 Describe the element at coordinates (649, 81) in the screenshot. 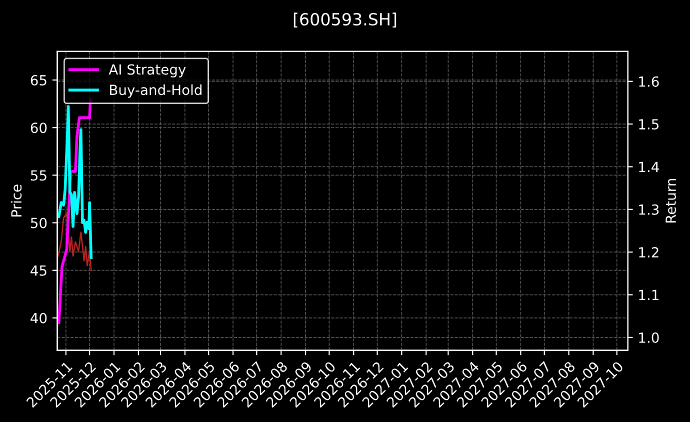

I see `y2-tick-label: 1.6` at that location.